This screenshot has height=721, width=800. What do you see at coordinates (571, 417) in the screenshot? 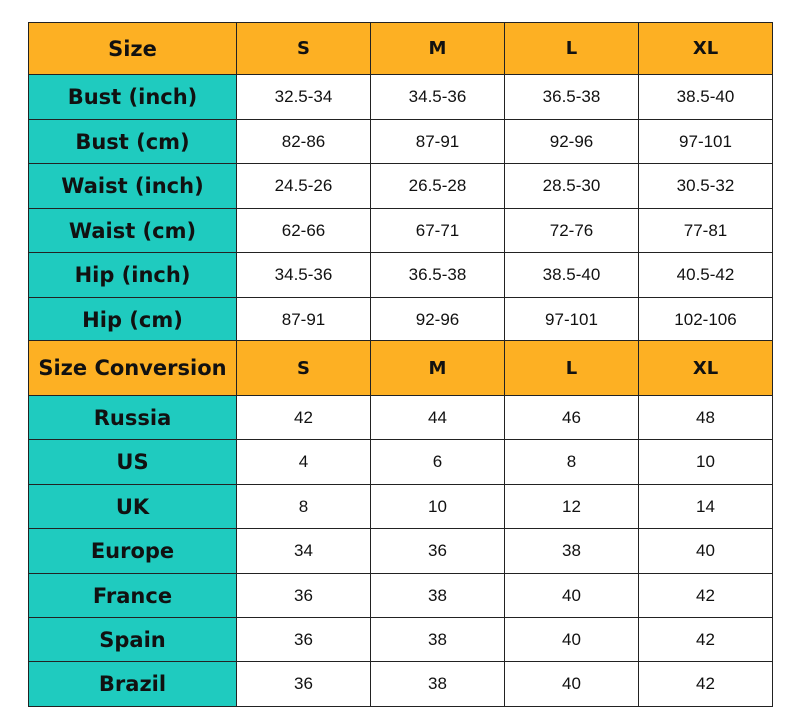
I see `table-cell: 46` at bounding box center [571, 417].